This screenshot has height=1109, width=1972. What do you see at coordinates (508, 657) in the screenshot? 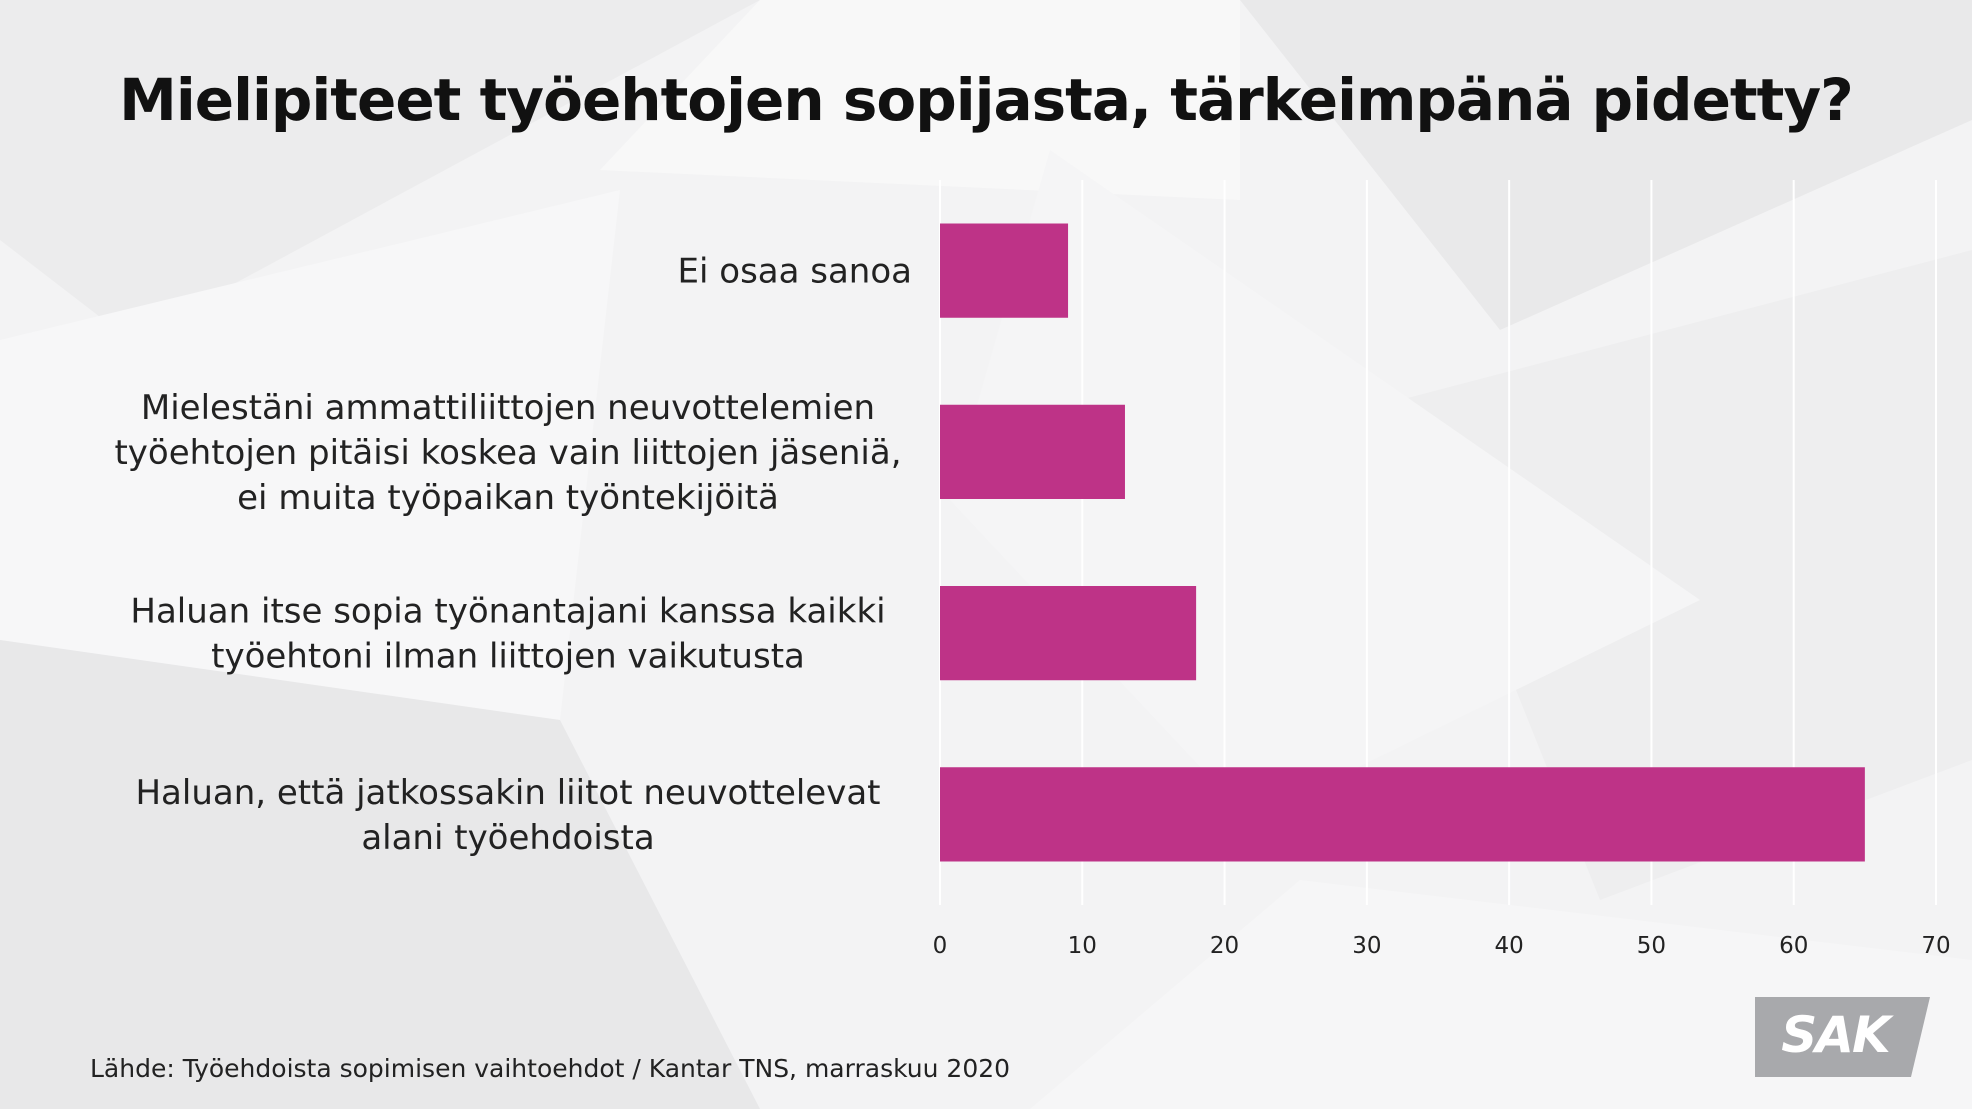
I see `category-label-line: työehtoni ilman liittojen vaikutusta` at bounding box center [508, 657].